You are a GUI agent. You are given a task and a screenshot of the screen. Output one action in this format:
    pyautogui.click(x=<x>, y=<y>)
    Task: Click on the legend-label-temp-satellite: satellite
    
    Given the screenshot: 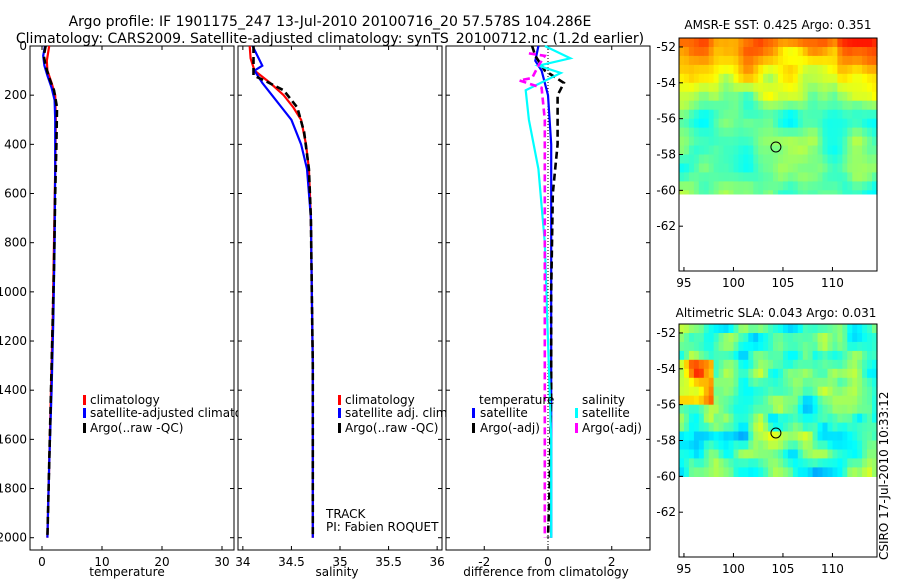 What is the action you would take?
    pyautogui.click(x=504, y=413)
    